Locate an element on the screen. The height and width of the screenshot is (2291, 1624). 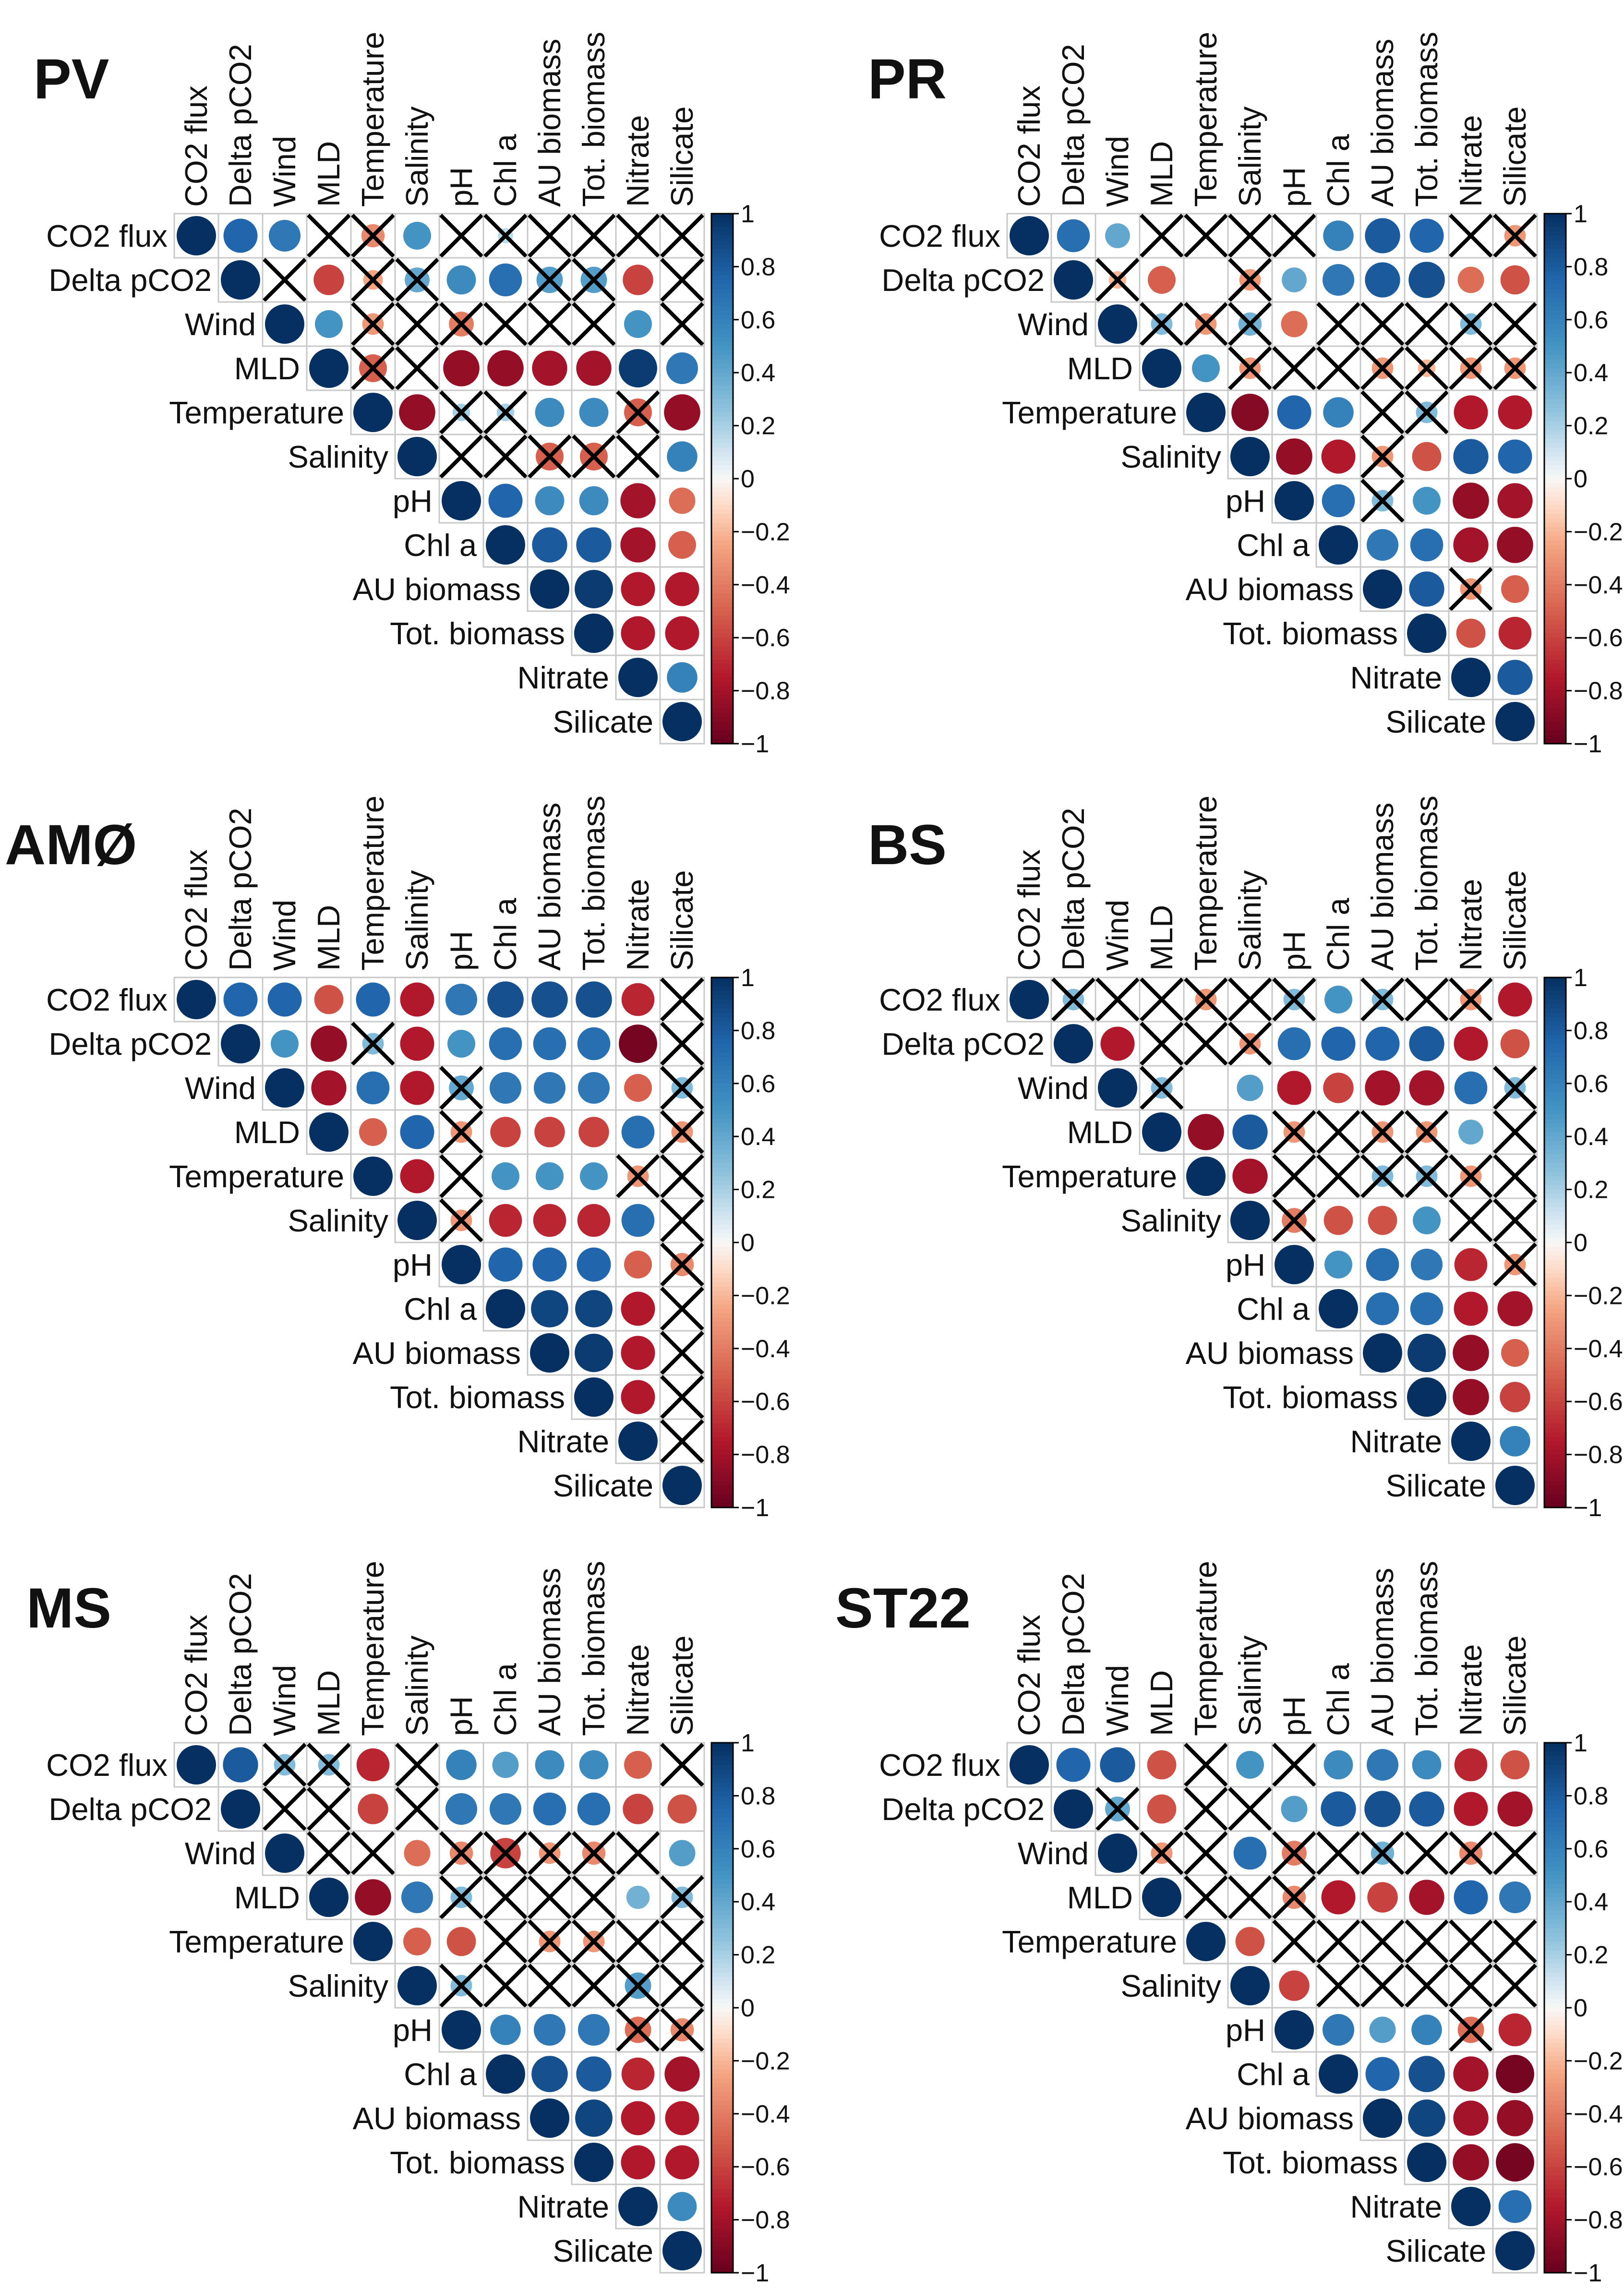
colorbar-tick-label: 0.6 is located at coordinates (758, 1084).